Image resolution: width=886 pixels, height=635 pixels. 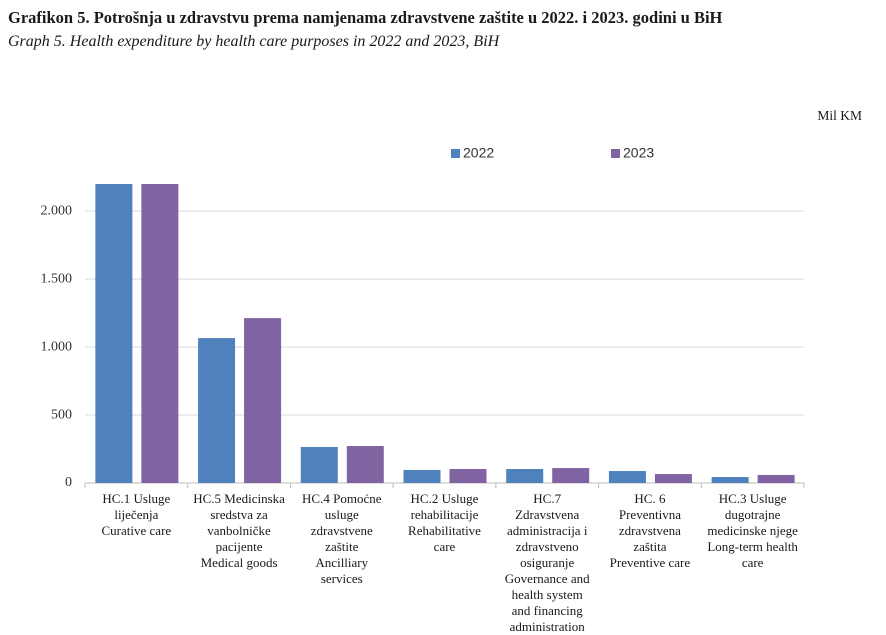 I want to click on y-tick-label: 500, so click(x=61, y=414).